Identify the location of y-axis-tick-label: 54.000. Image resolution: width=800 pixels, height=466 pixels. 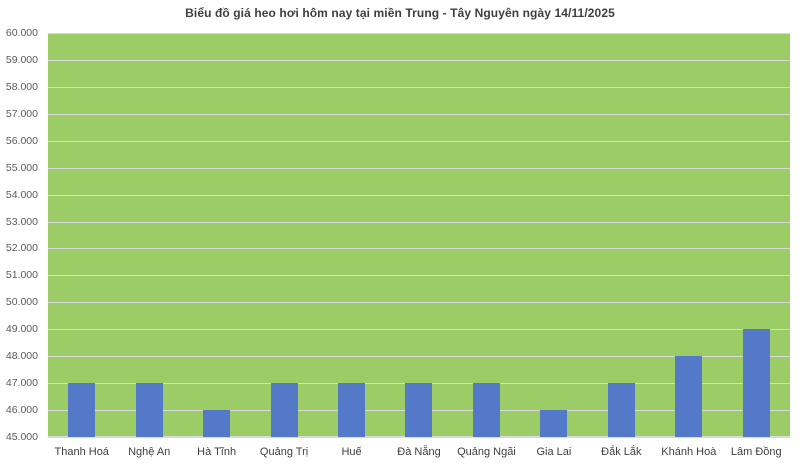
(21, 194).